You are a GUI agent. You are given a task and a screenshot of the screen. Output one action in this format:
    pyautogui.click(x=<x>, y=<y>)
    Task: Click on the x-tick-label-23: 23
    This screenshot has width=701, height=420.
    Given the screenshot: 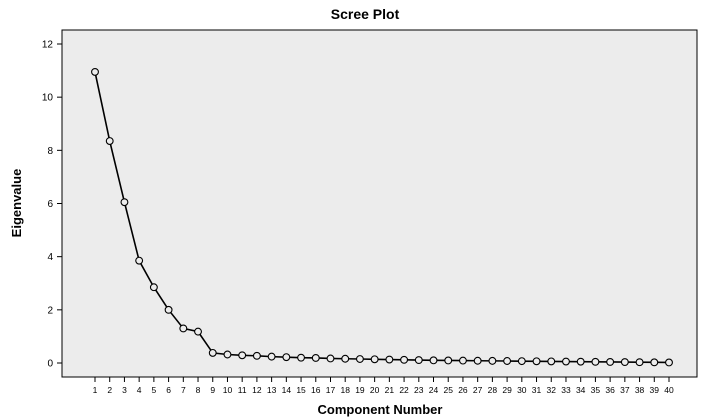 What is the action you would take?
    pyautogui.click(x=419, y=390)
    